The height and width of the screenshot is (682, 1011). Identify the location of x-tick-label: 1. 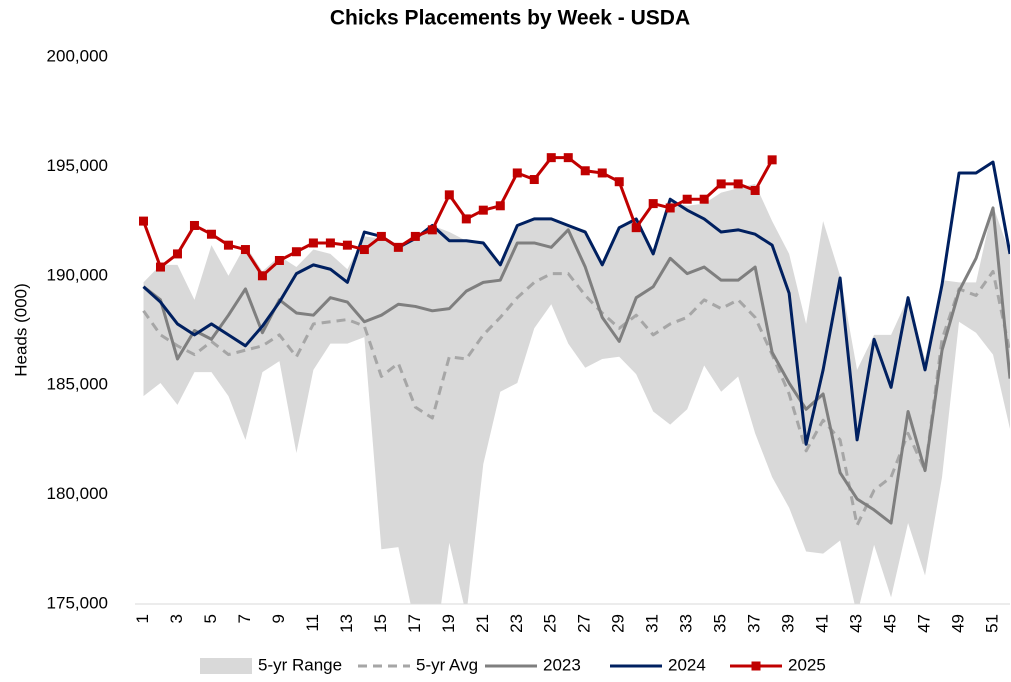
(142, 618).